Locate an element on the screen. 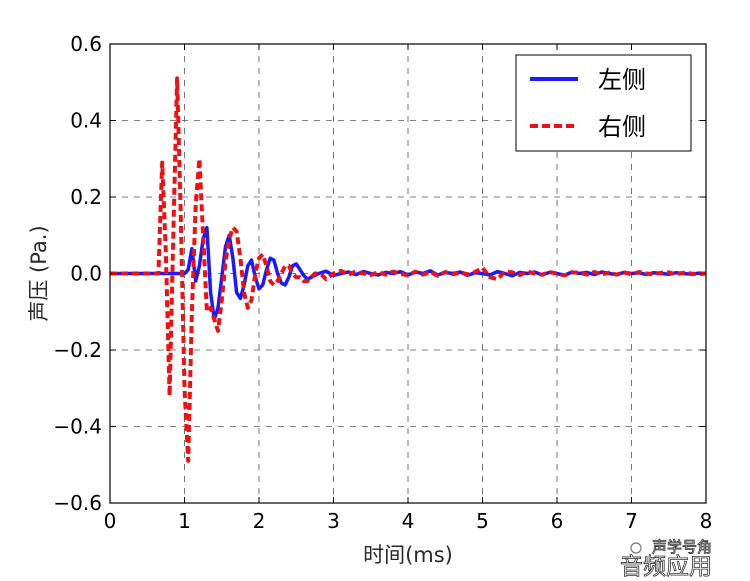 Image resolution: width=750 pixels, height=581 pixels. legend-label-left: 左侧 is located at coordinates (622, 80).